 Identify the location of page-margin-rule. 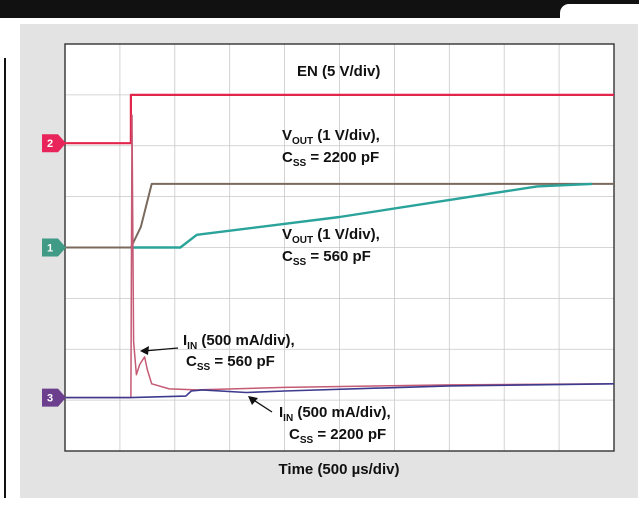
(5, 278).